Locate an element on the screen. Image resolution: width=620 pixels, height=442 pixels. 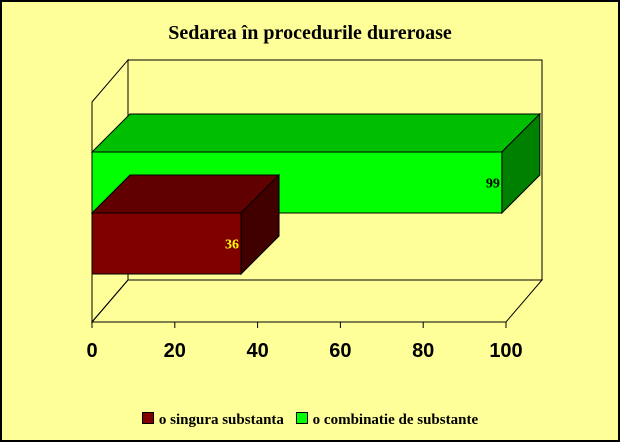
x-tick-label: 80 is located at coordinates (423, 351).